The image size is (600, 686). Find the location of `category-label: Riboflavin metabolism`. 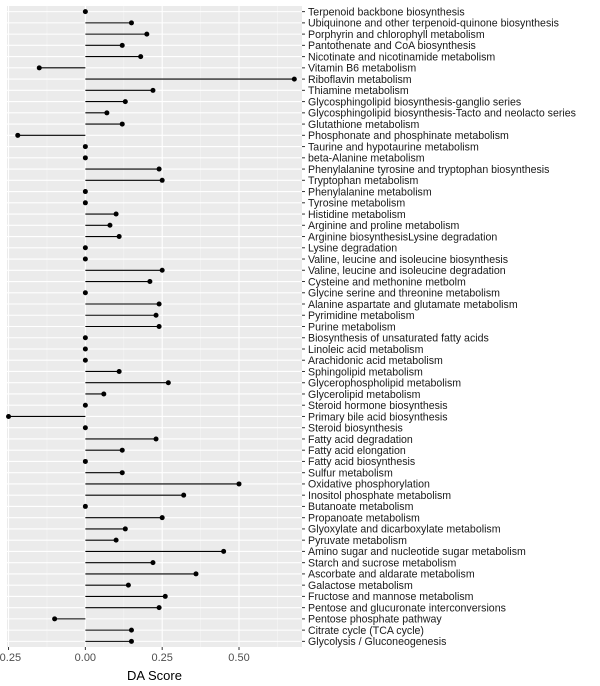

category-label: Riboflavin metabolism is located at coordinates (360, 80).